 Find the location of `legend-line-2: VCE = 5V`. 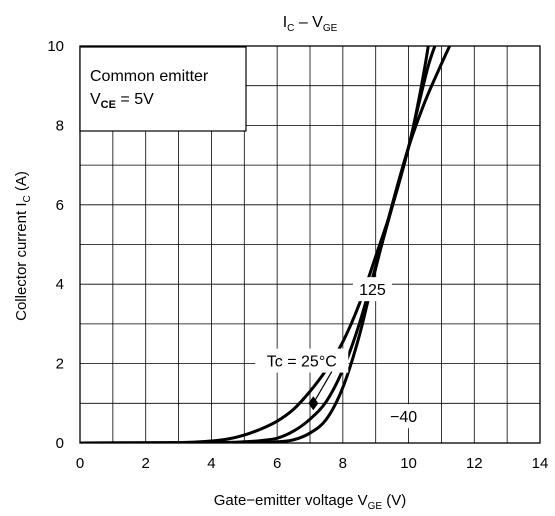

legend-line-2: VCE = 5V is located at coordinates (122, 101).